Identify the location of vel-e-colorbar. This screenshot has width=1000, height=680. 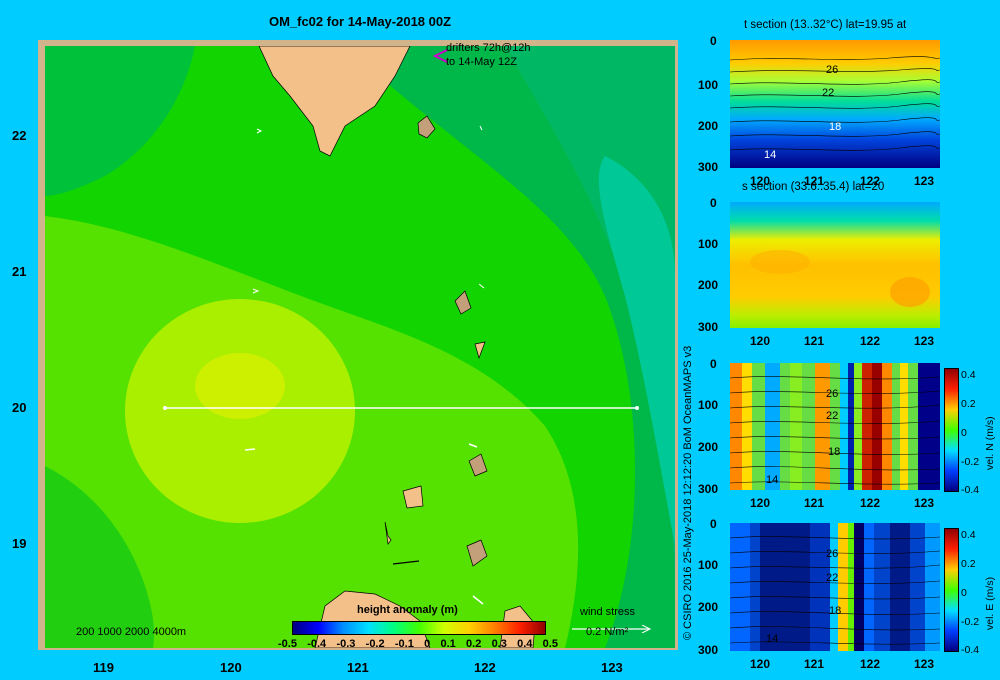
(951, 590).